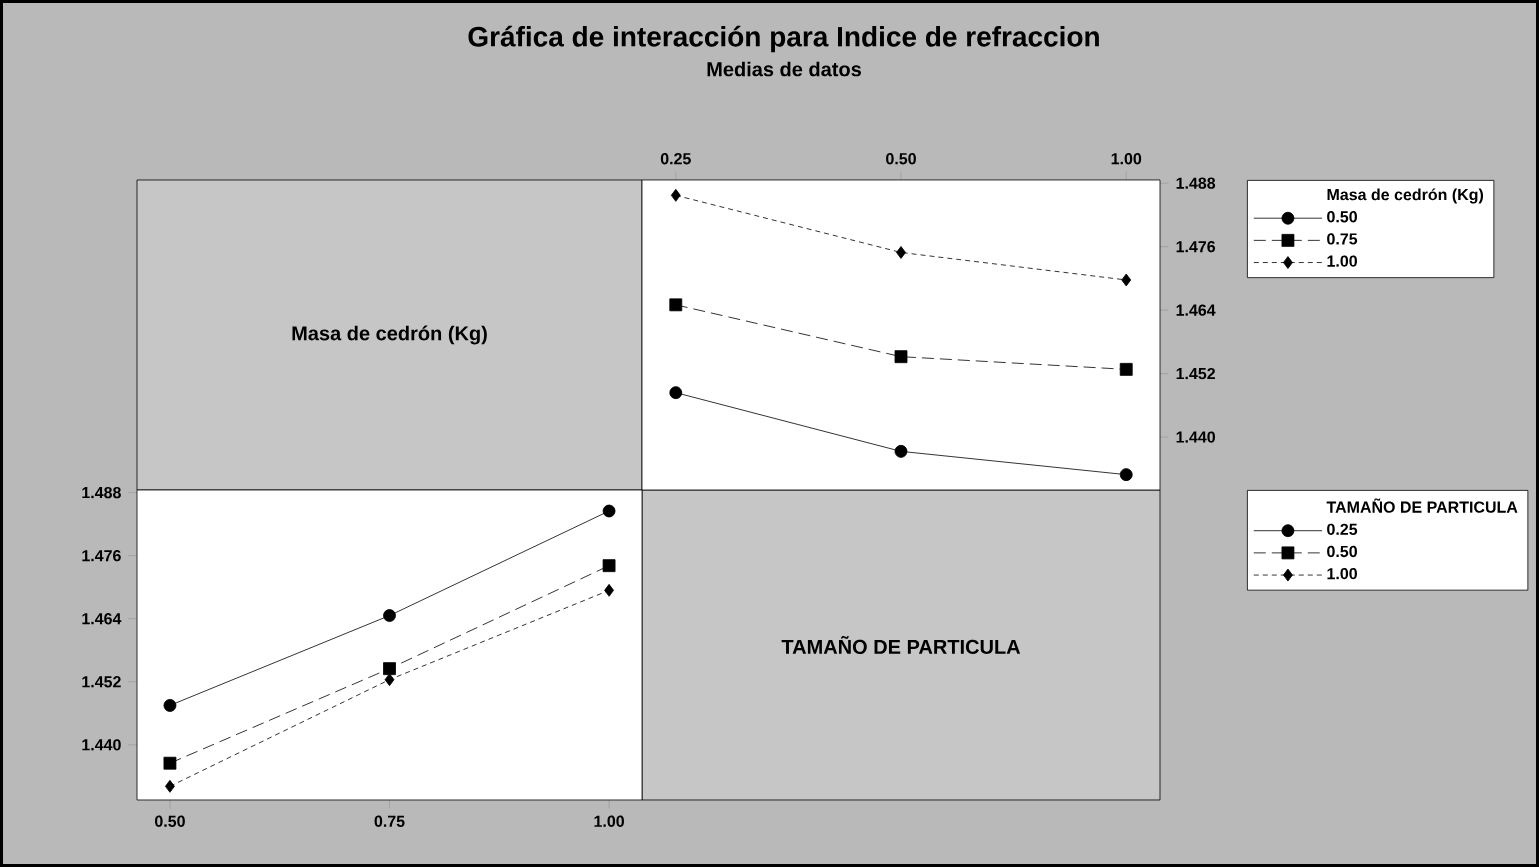 This screenshot has width=1539, height=867. I want to click on text: Medias de datos, so click(784, 69).